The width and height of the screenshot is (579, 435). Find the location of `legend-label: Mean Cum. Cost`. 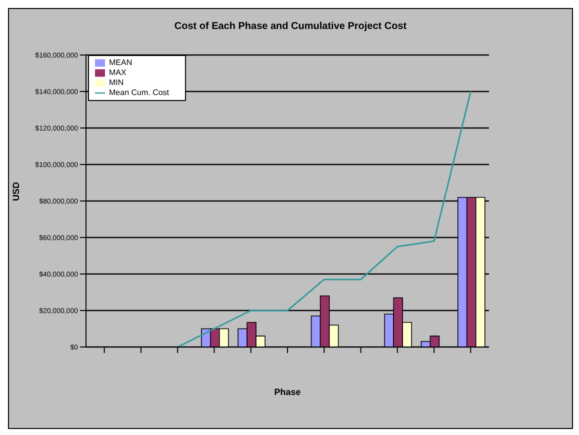

legend-label: Mean Cum. Cost is located at coordinates (139, 93).